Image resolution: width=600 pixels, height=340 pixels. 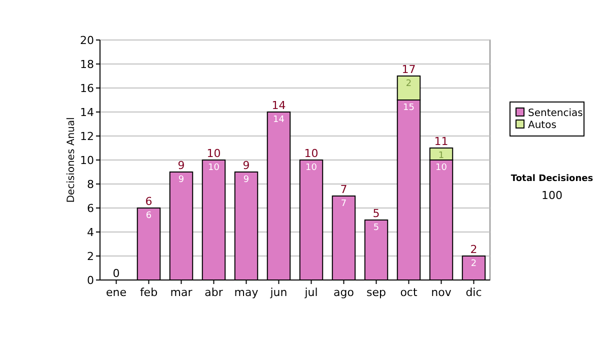 What do you see at coordinates (409, 292) in the screenshot?
I see `x-tick-label: oct` at bounding box center [409, 292].